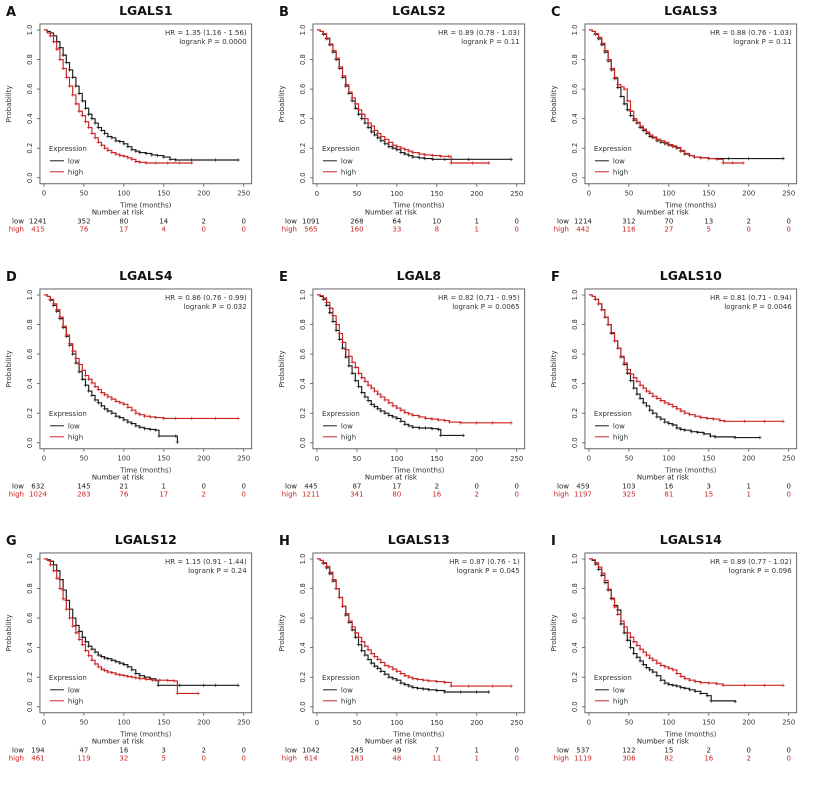 The width and height of the screenshot is (818, 795). Describe the element at coordinates (146, 539) in the screenshot. I see `panel-title: LGALS12` at that location.